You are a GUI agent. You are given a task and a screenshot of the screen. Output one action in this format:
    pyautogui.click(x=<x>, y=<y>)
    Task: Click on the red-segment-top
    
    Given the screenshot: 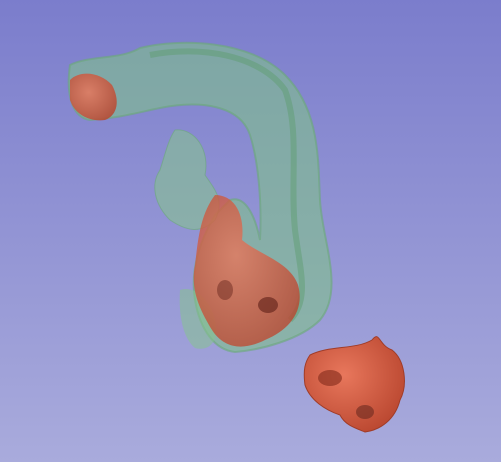 What is the action you would take?
    pyautogui.click(x=93, y=97)
    